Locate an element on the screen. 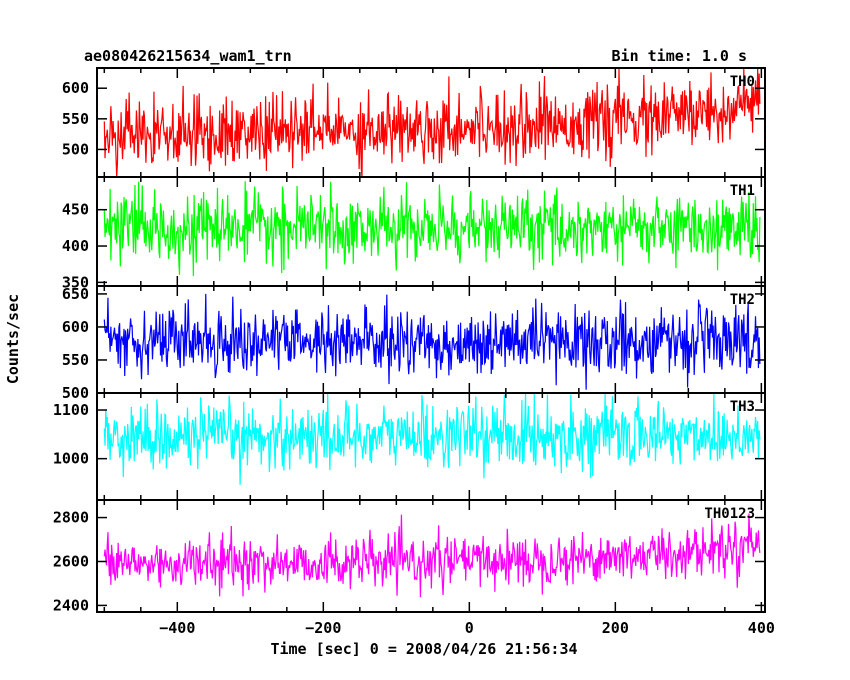  x-axis-title: Time [sec] 0 = 2008/04/26 21:56:34 is located at coordinates (423, 649).